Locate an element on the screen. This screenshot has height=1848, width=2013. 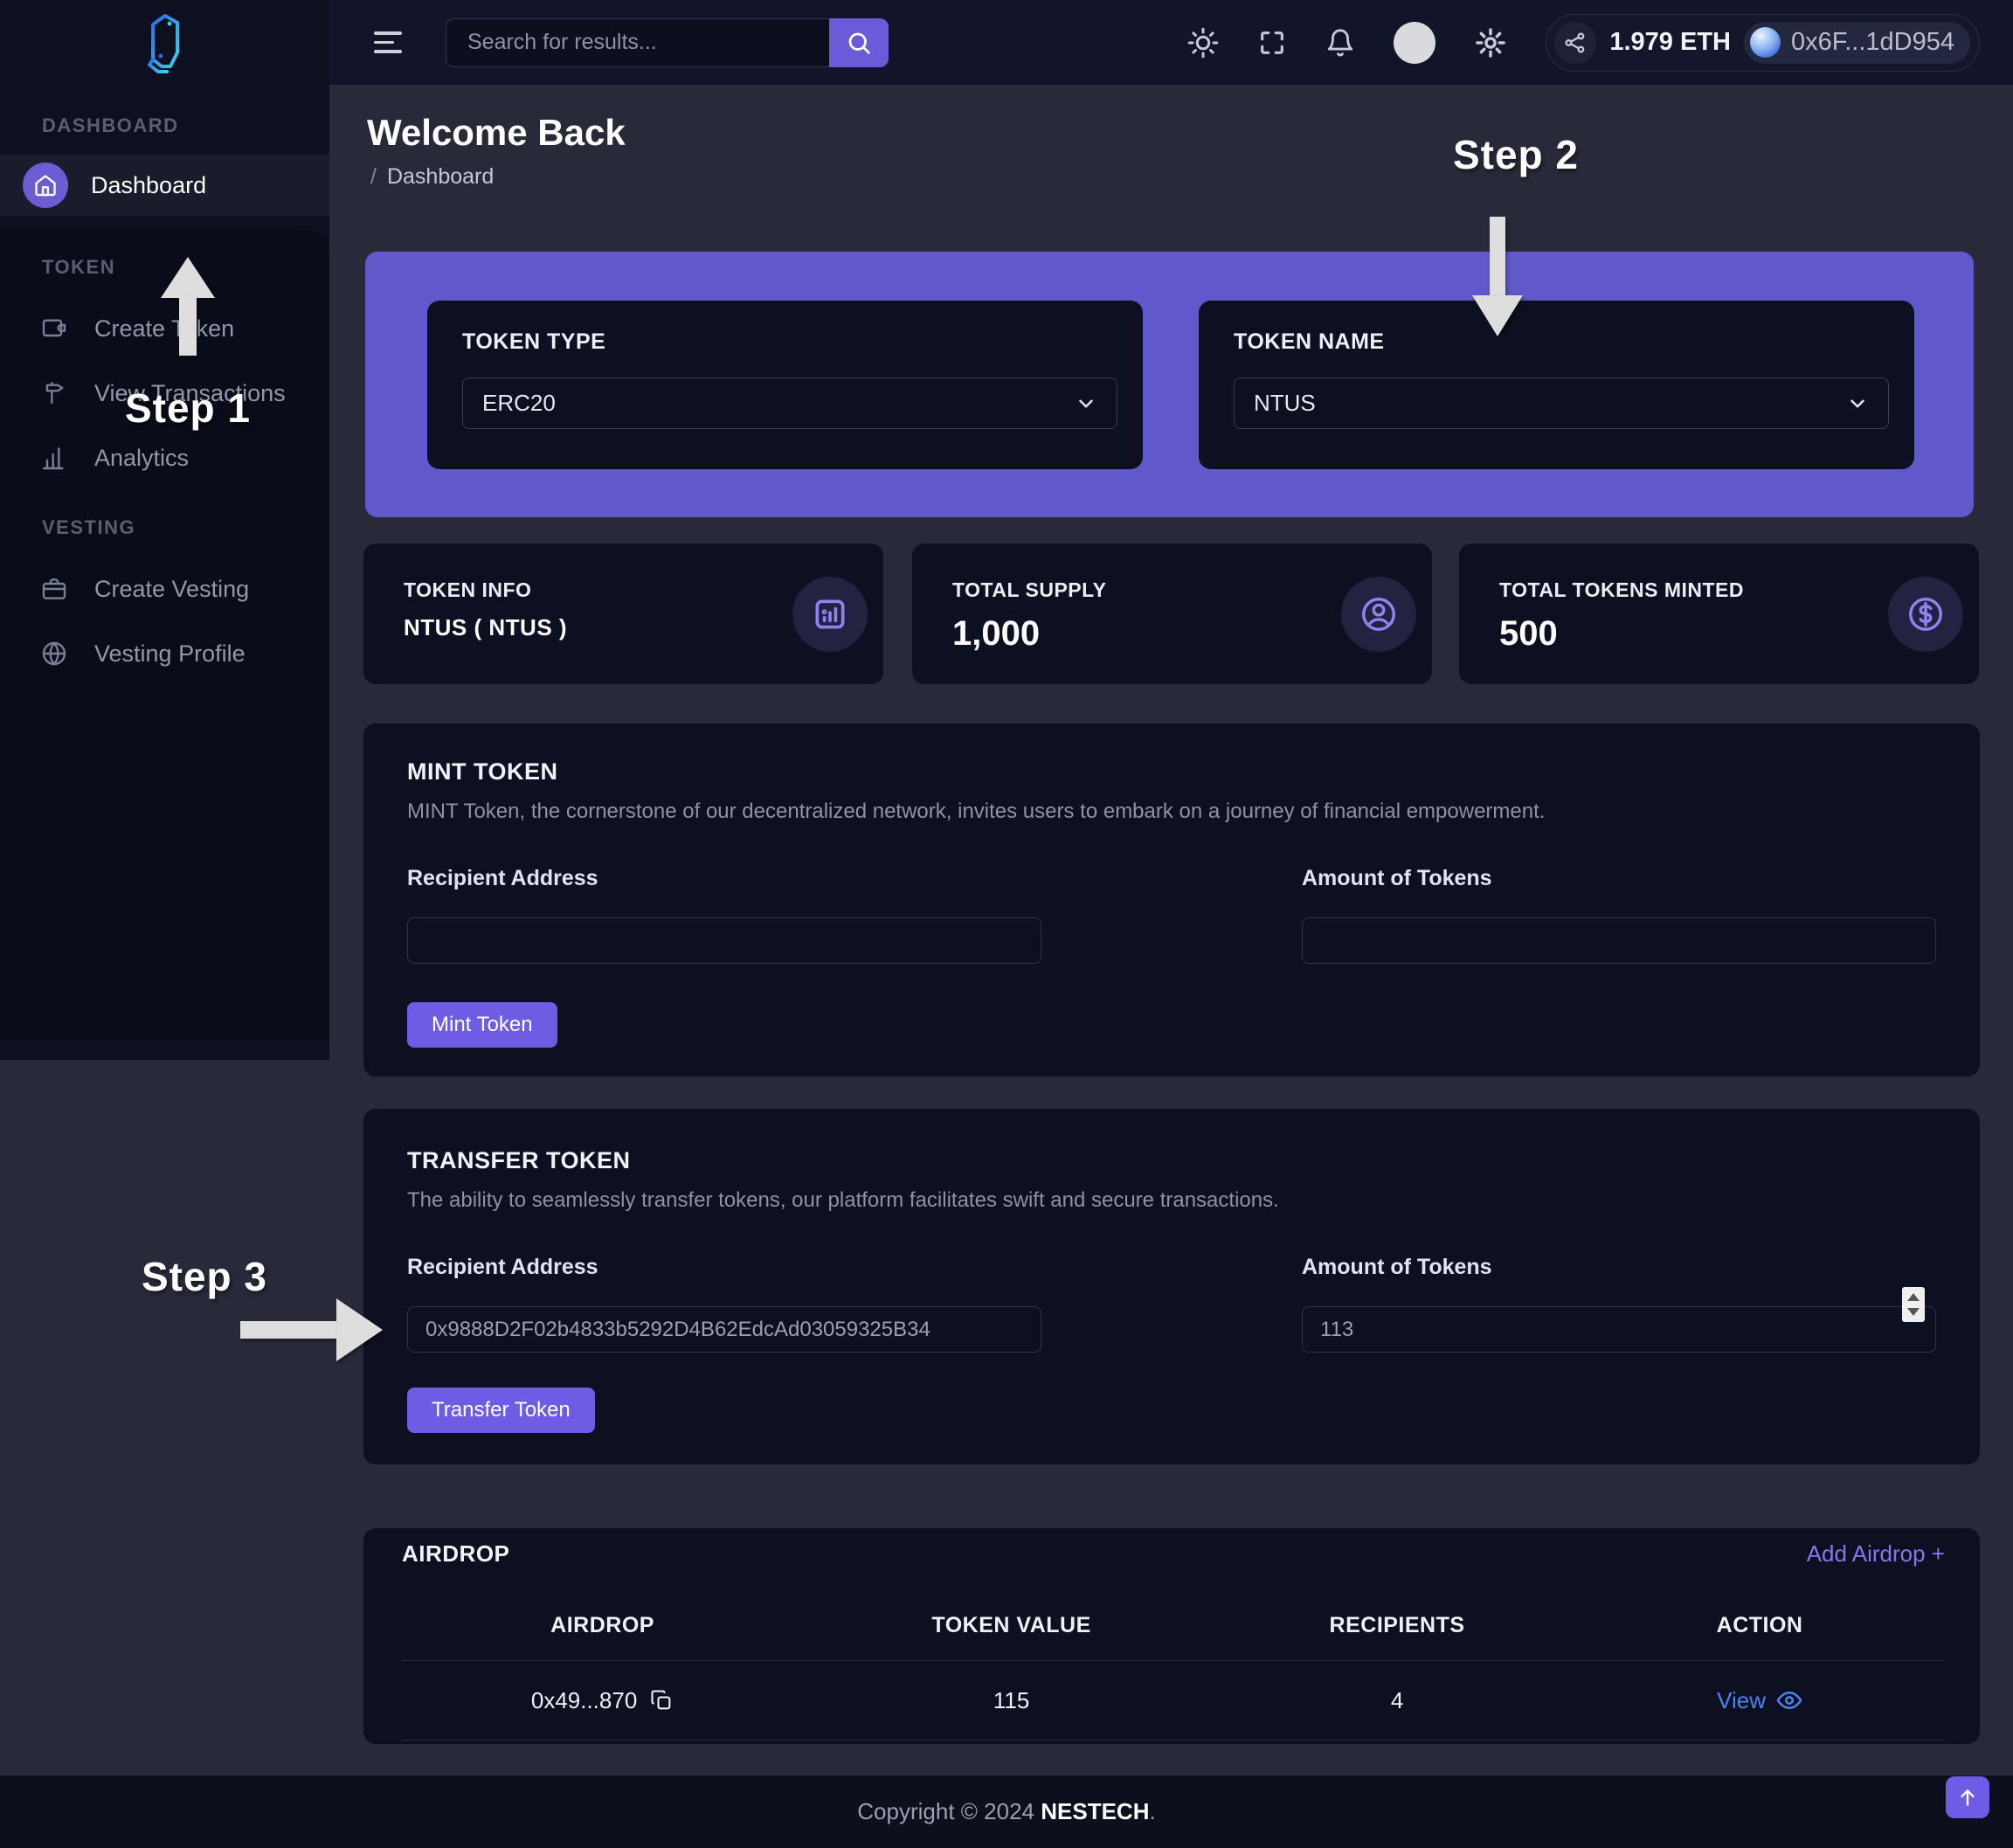
airdrop-title: AIRDROP is located at coordinates (456, 1553).